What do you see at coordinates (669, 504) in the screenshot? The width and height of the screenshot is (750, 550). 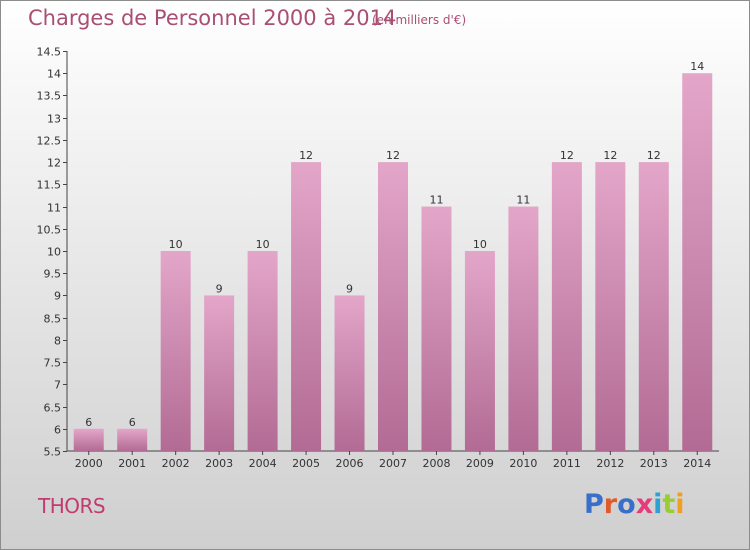 I see `logo-letter: t` at bounding box center [669, 504].